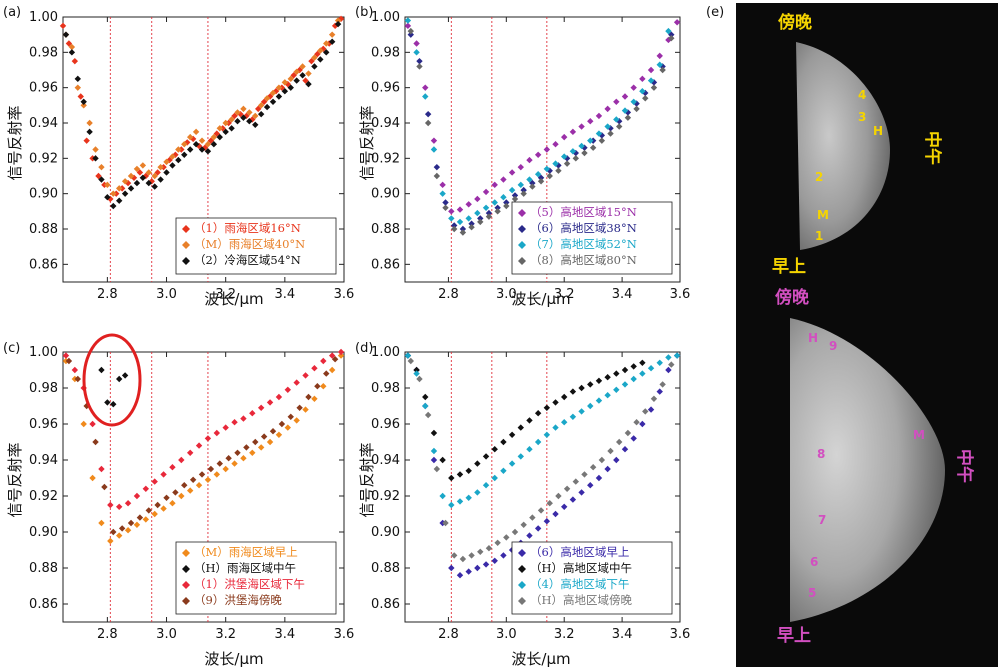 This screenshot has height=671, width=1000. Describe the element at coordinates (592, 238) in the screenshot. I see `legend-box` at that location.